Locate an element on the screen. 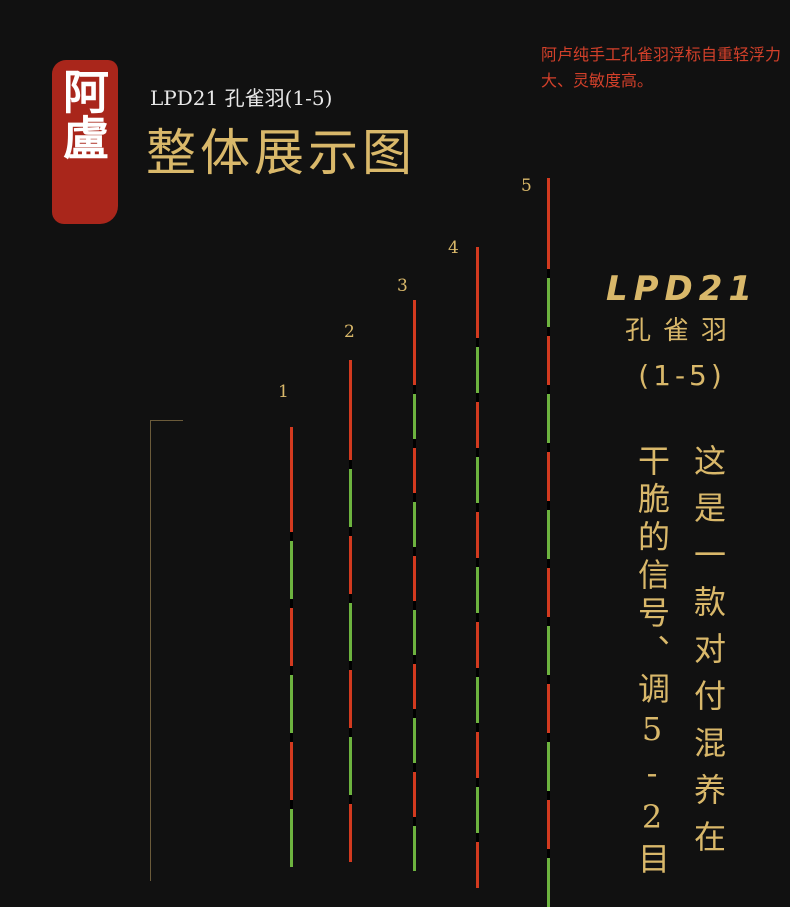 The height and width of the screenshot is (907, 790). description-column-1: 这是一款对付混养在 is located at coordinates (708, 655).